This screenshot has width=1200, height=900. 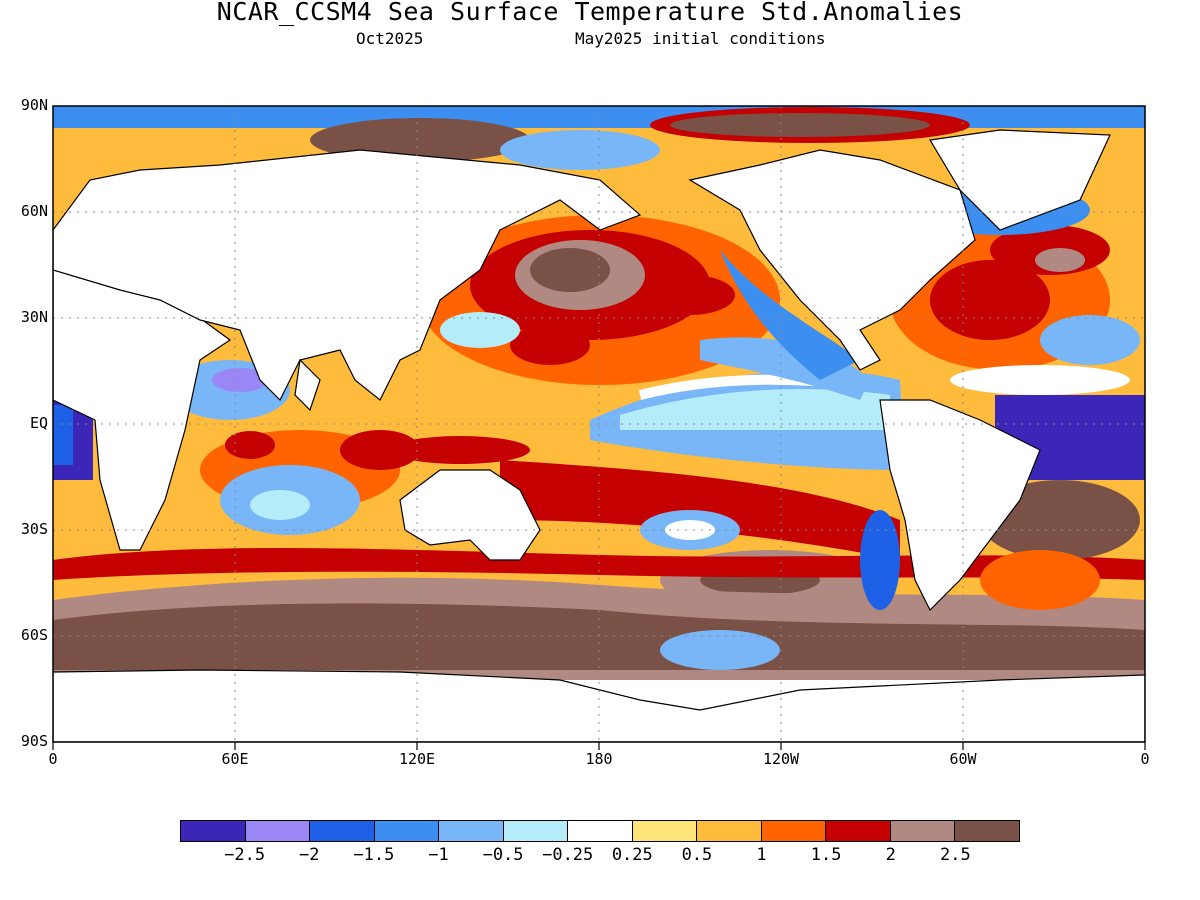 I want to click on lon-label-60w: 60W, so click(x=963, y=759).